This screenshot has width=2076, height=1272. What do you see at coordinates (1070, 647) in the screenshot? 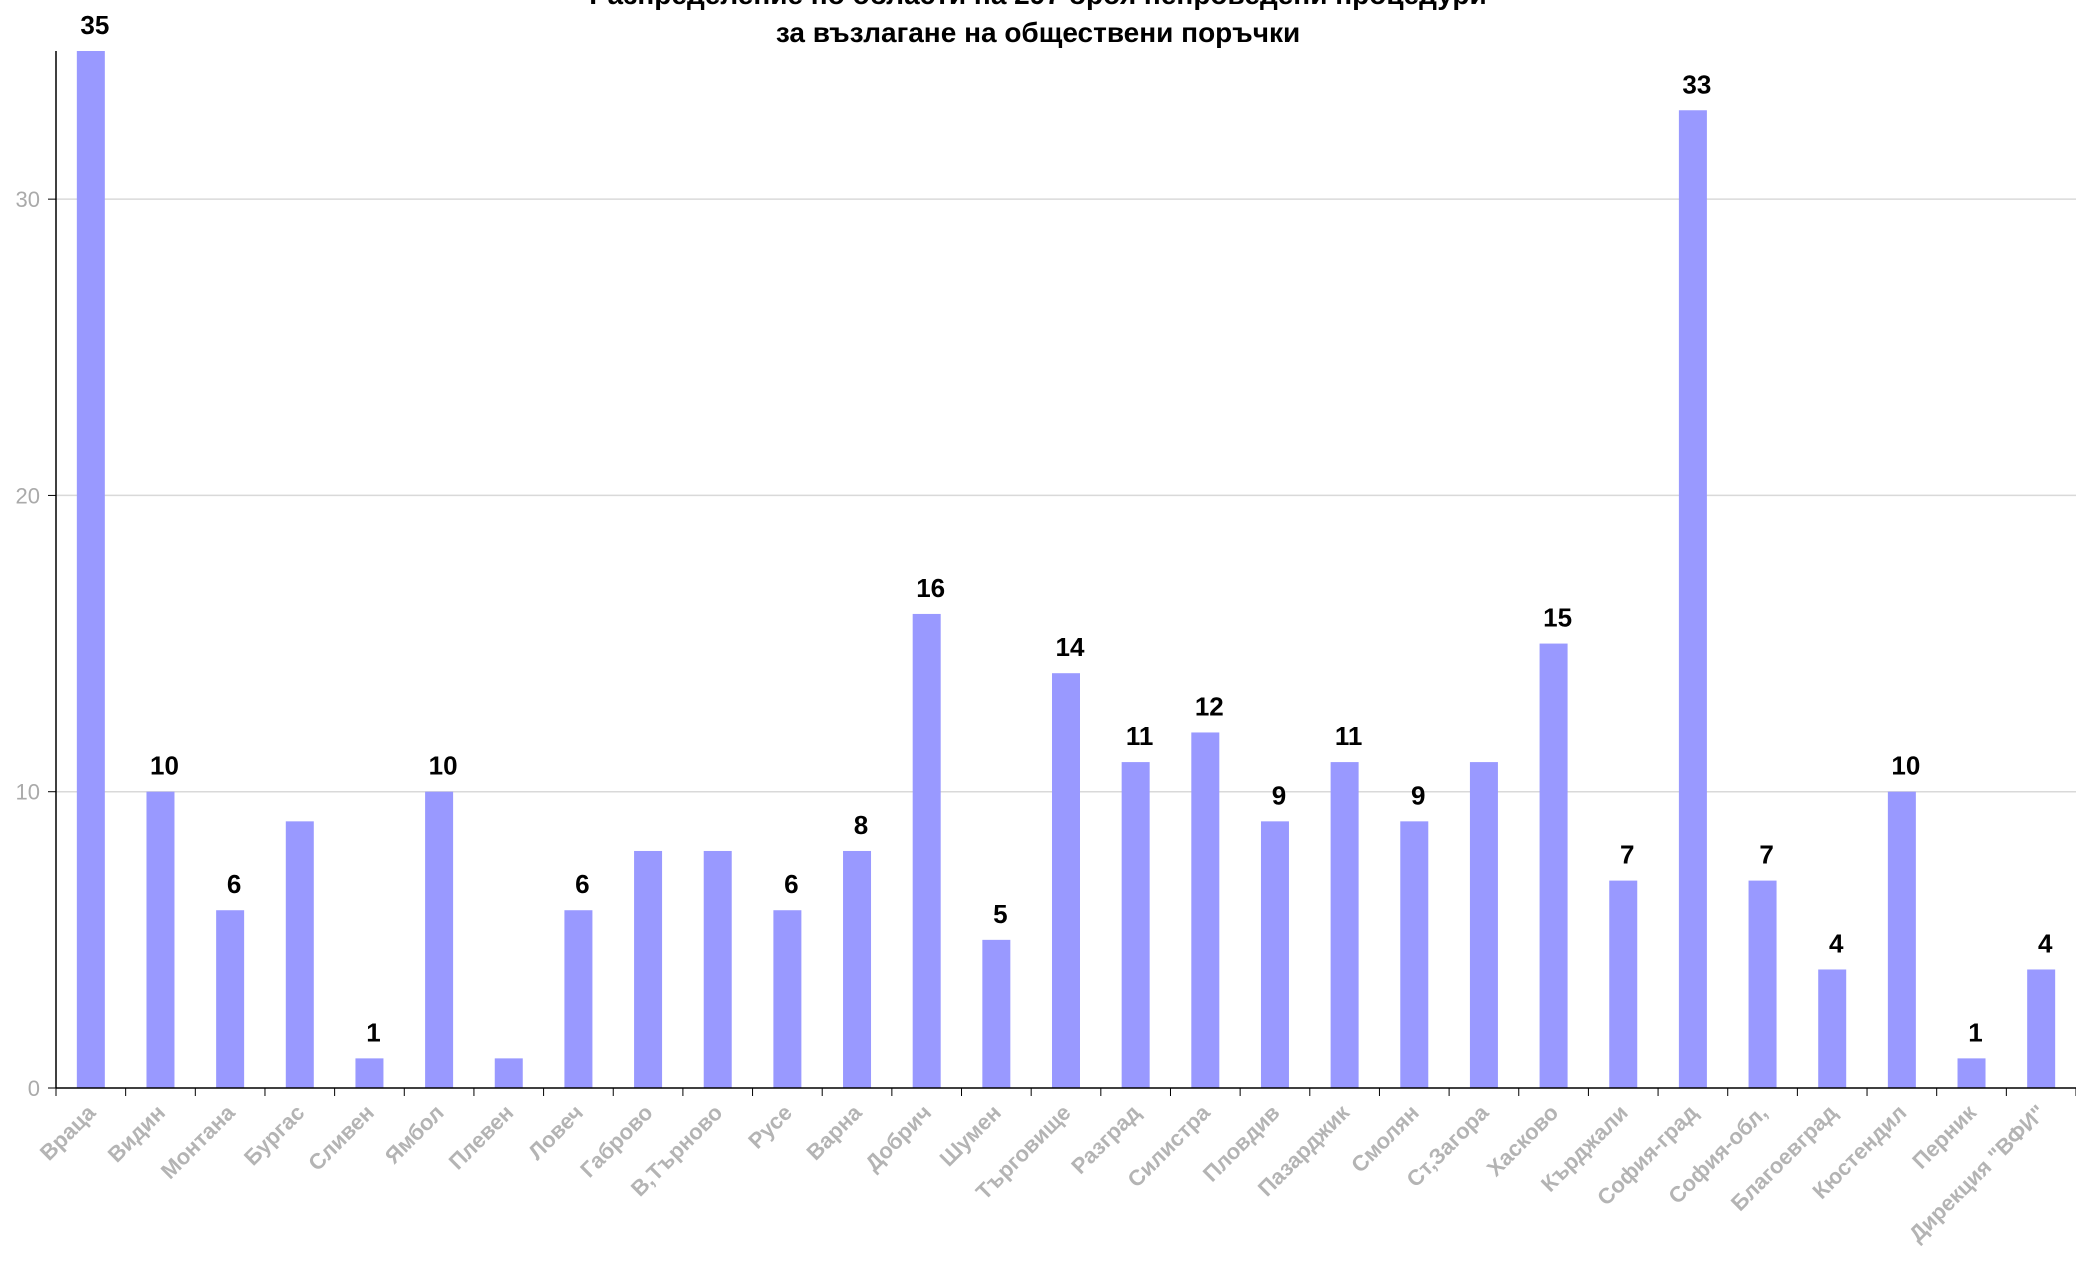
I see `data-label: 14` at bounding box center [1070, 647].